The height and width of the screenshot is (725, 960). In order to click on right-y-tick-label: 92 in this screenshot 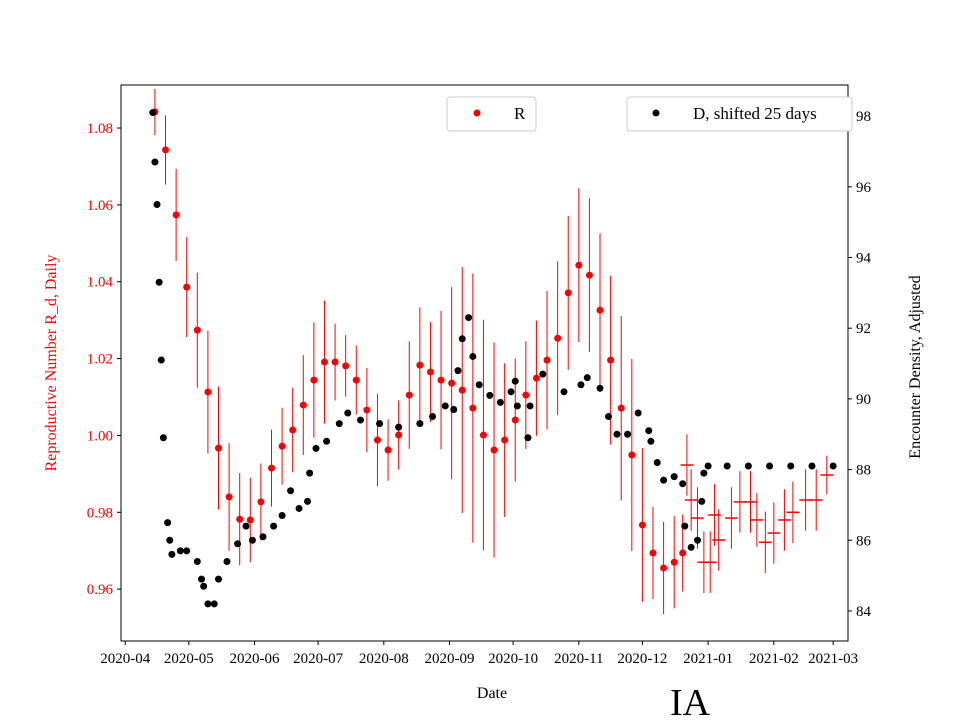, I will do `click(863, 329)`.